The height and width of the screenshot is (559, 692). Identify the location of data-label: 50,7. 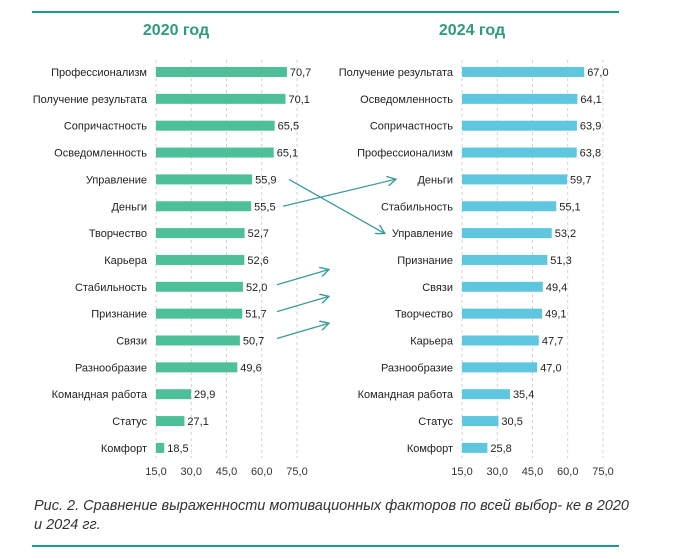
(253, 342).